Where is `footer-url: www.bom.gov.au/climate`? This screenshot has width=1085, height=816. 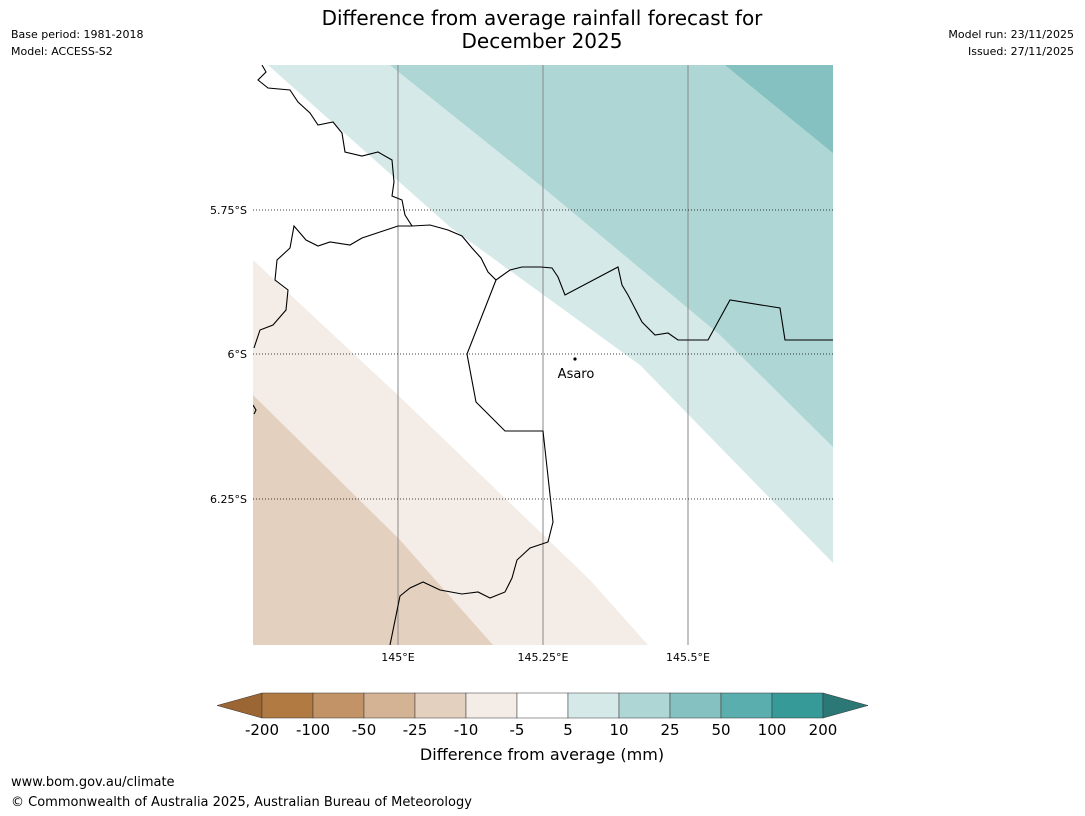
footer-url: www.bom.gov.au/climate is located at coordinates (93, 782).